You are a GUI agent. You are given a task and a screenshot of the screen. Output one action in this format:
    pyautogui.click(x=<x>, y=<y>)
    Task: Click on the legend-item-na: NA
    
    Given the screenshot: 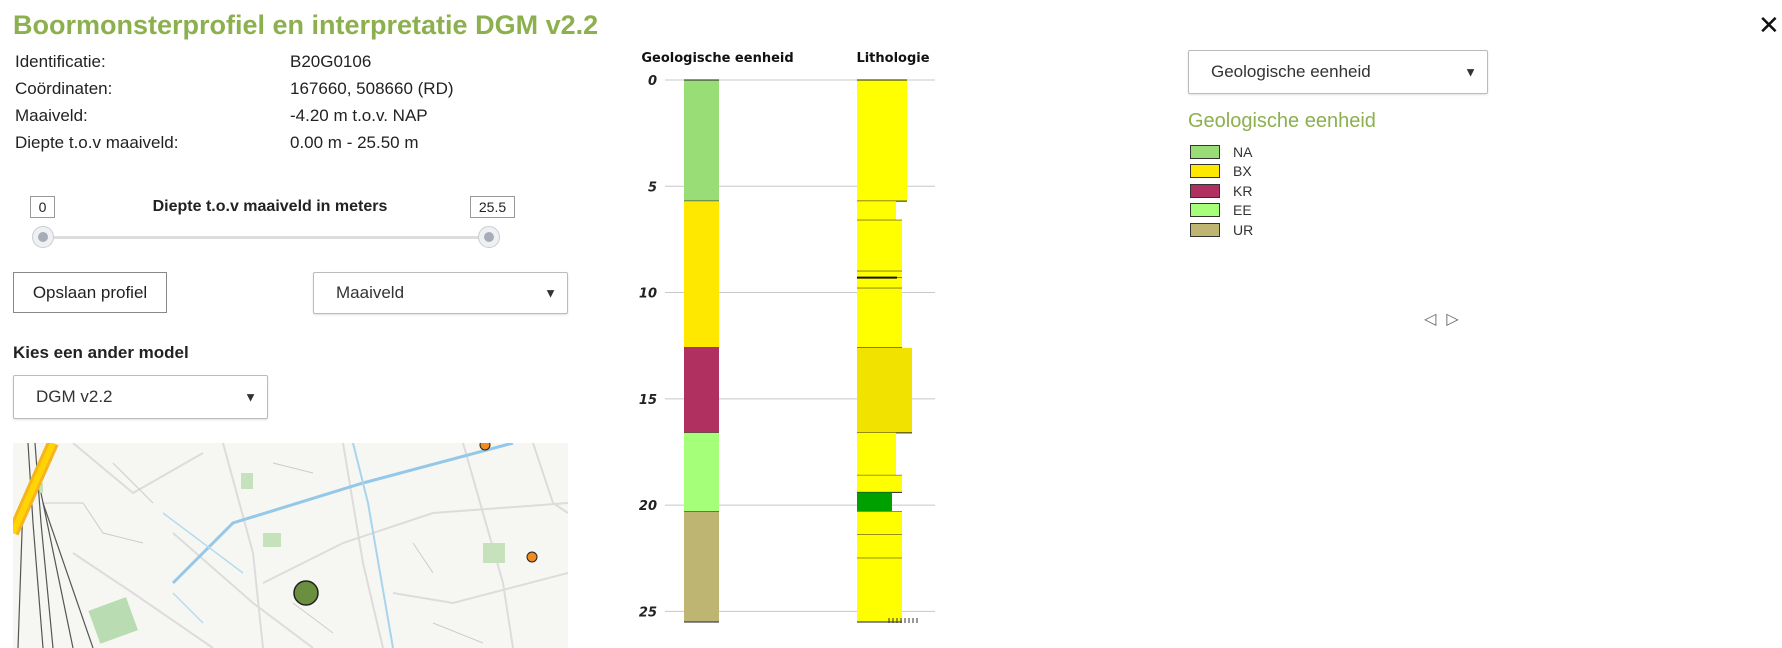 What is the action you would take?
    pyautogui.click(x=1221, y=152)
    